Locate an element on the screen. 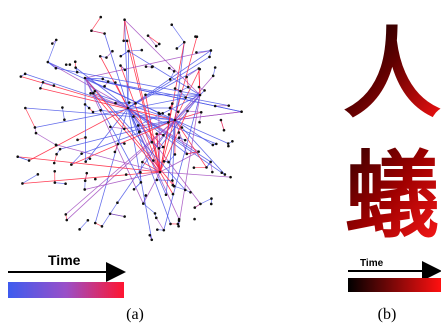  time-colorbar-b is located at coordinates (394, 285).